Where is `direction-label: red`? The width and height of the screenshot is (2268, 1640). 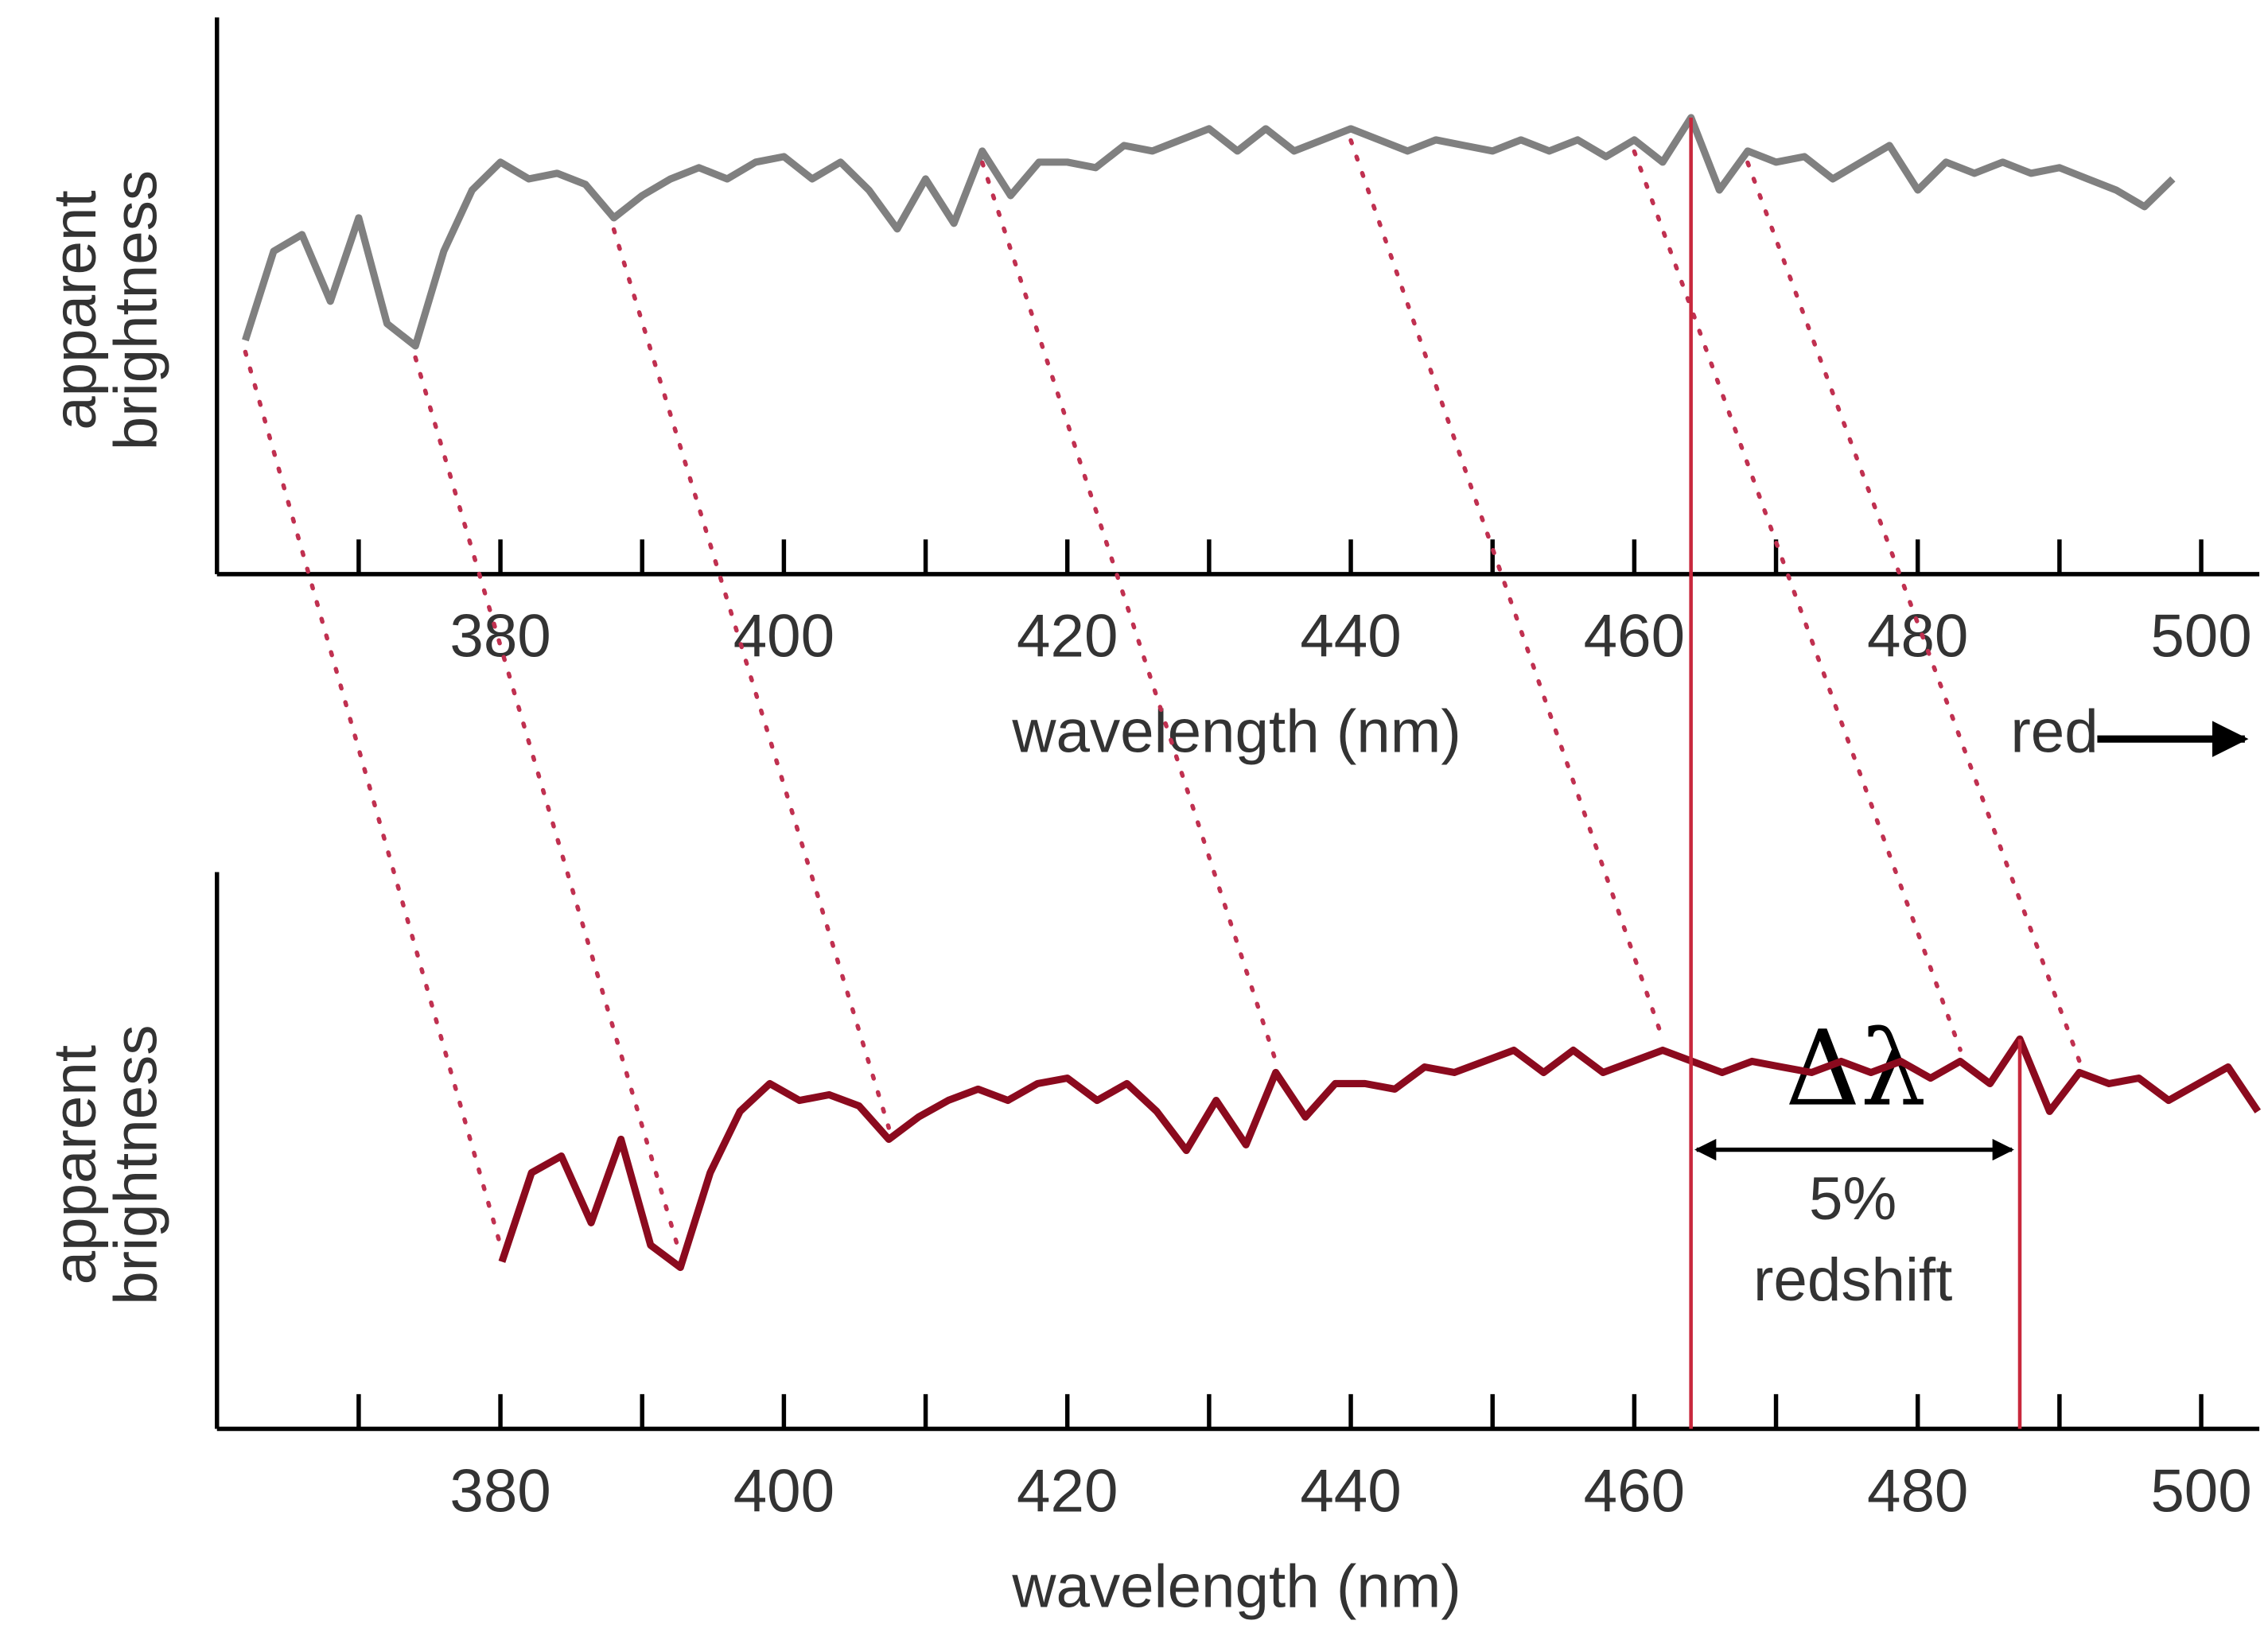
direction-label: red is located at coordinates (2054, 732).